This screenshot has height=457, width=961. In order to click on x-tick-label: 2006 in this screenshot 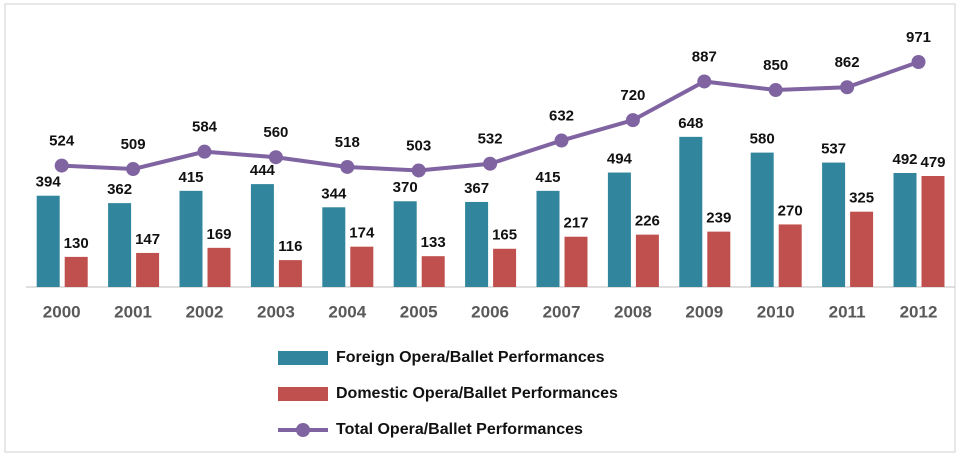, I will do `click(490, 311)`.